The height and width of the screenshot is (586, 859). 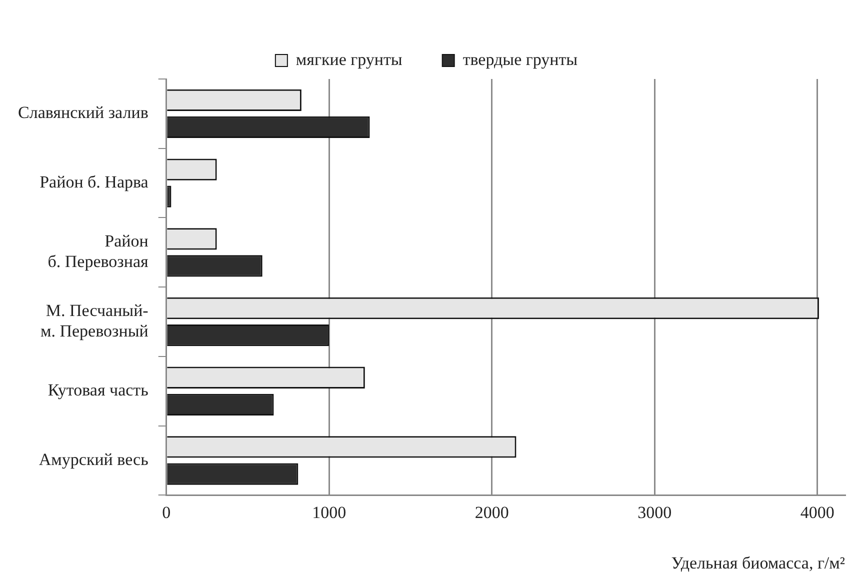 What do you see at coordinates (98, 390) in the screenshot?
I see `y-tick-label: Кутовая часть` at bounding box center [98, 390].